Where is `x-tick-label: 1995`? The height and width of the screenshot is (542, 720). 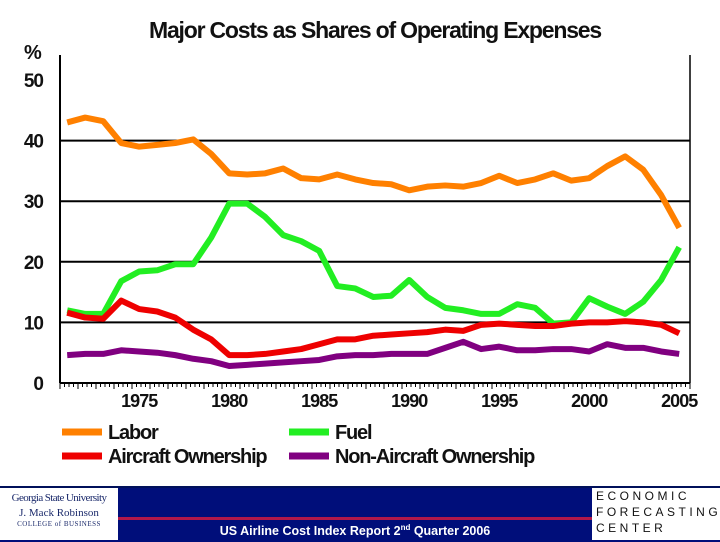 x-tick-label: 1995 is located at coordinates (499, 401).